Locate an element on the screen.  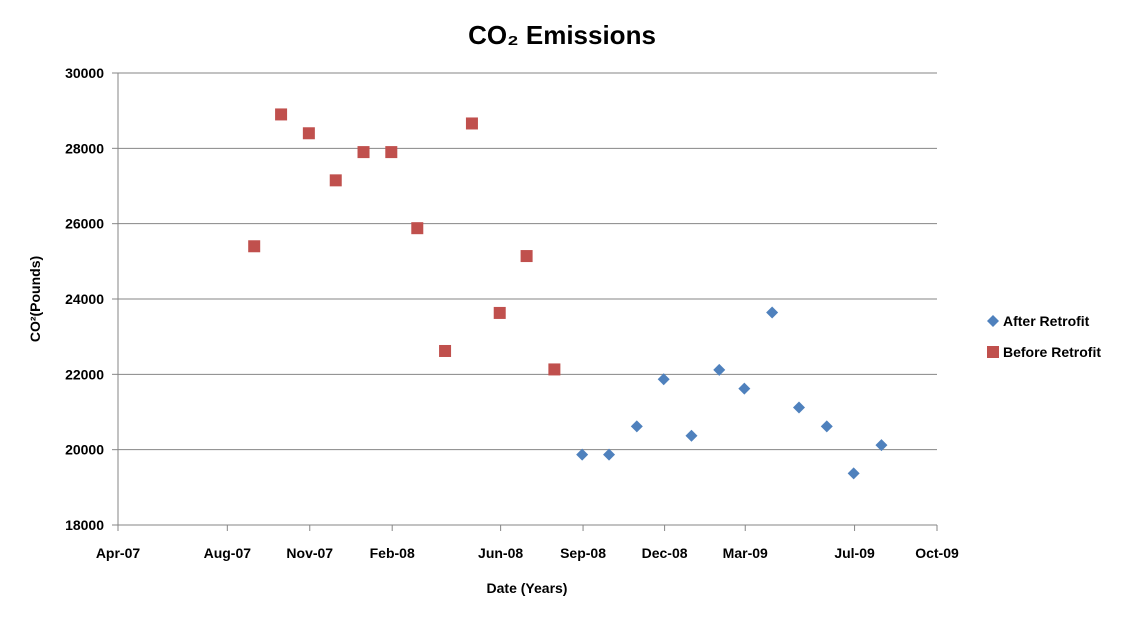
legend-marker-before-retrofit is located at coordinates (993, 352).